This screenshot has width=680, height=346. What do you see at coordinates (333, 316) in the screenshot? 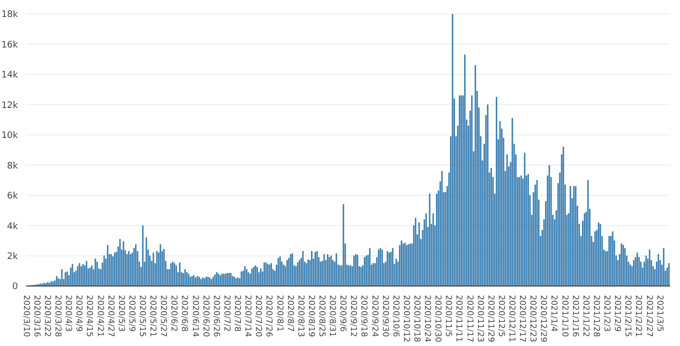
I see `x-tick-label: 2020/8/31` at bounding box center [333, 316].